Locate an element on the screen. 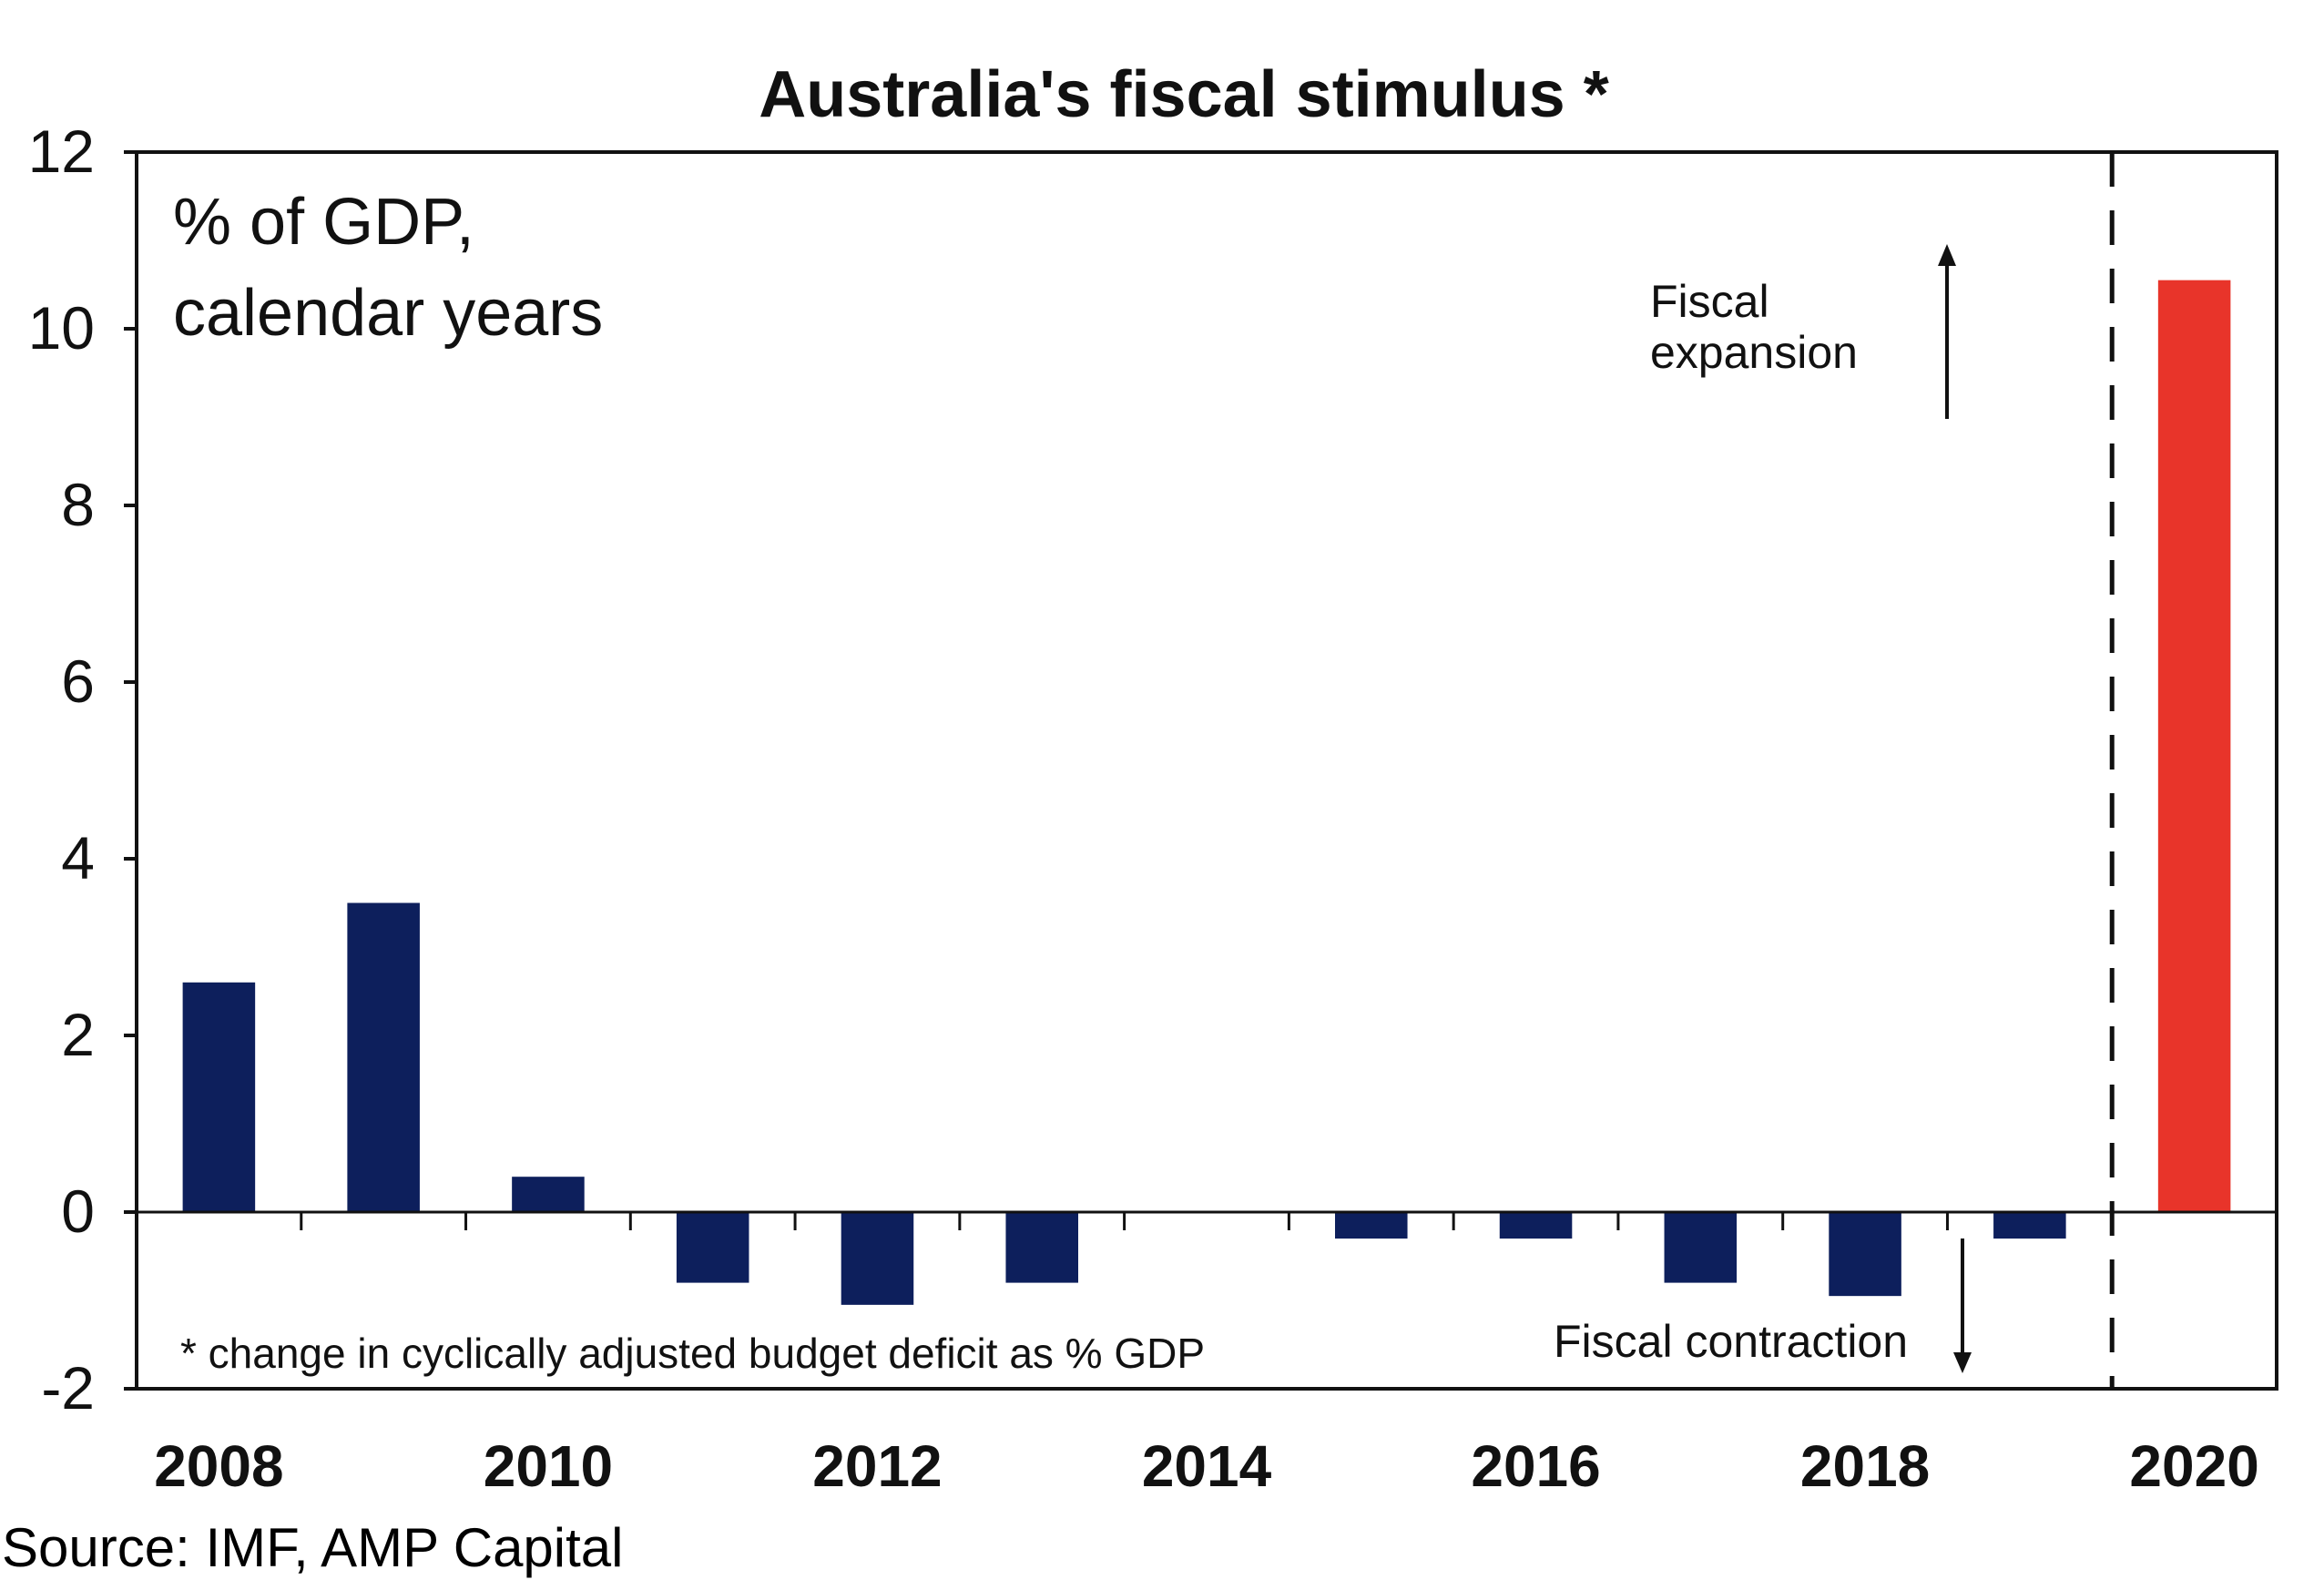 Image resolution: width=2324 pixels, height=1590 pixels. y-tick-label: 0 is located at coordinates (78, 1211).